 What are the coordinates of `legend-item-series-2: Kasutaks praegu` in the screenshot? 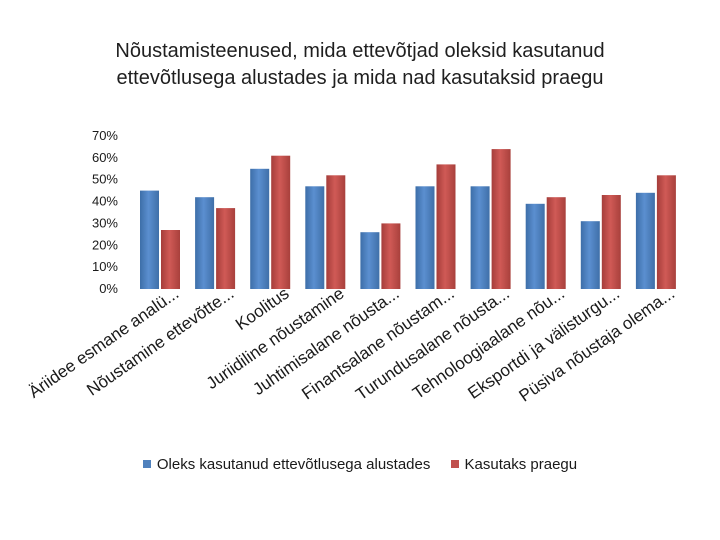 It's located at (514, 464).